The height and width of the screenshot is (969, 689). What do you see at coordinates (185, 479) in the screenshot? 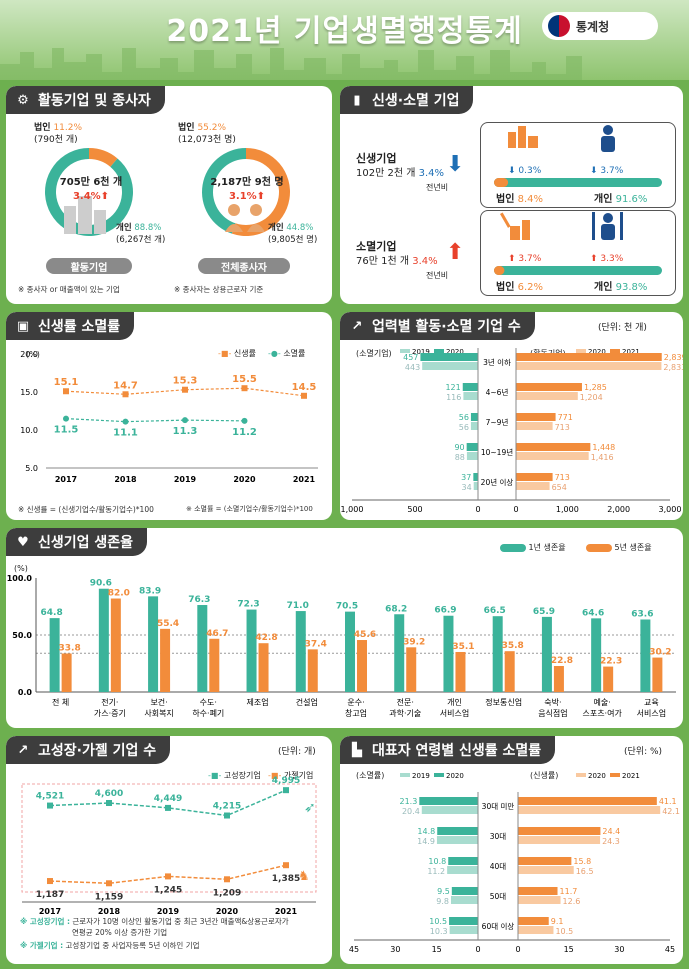
I see `x-tick-label: 2019` at bounding box center [185, 479].